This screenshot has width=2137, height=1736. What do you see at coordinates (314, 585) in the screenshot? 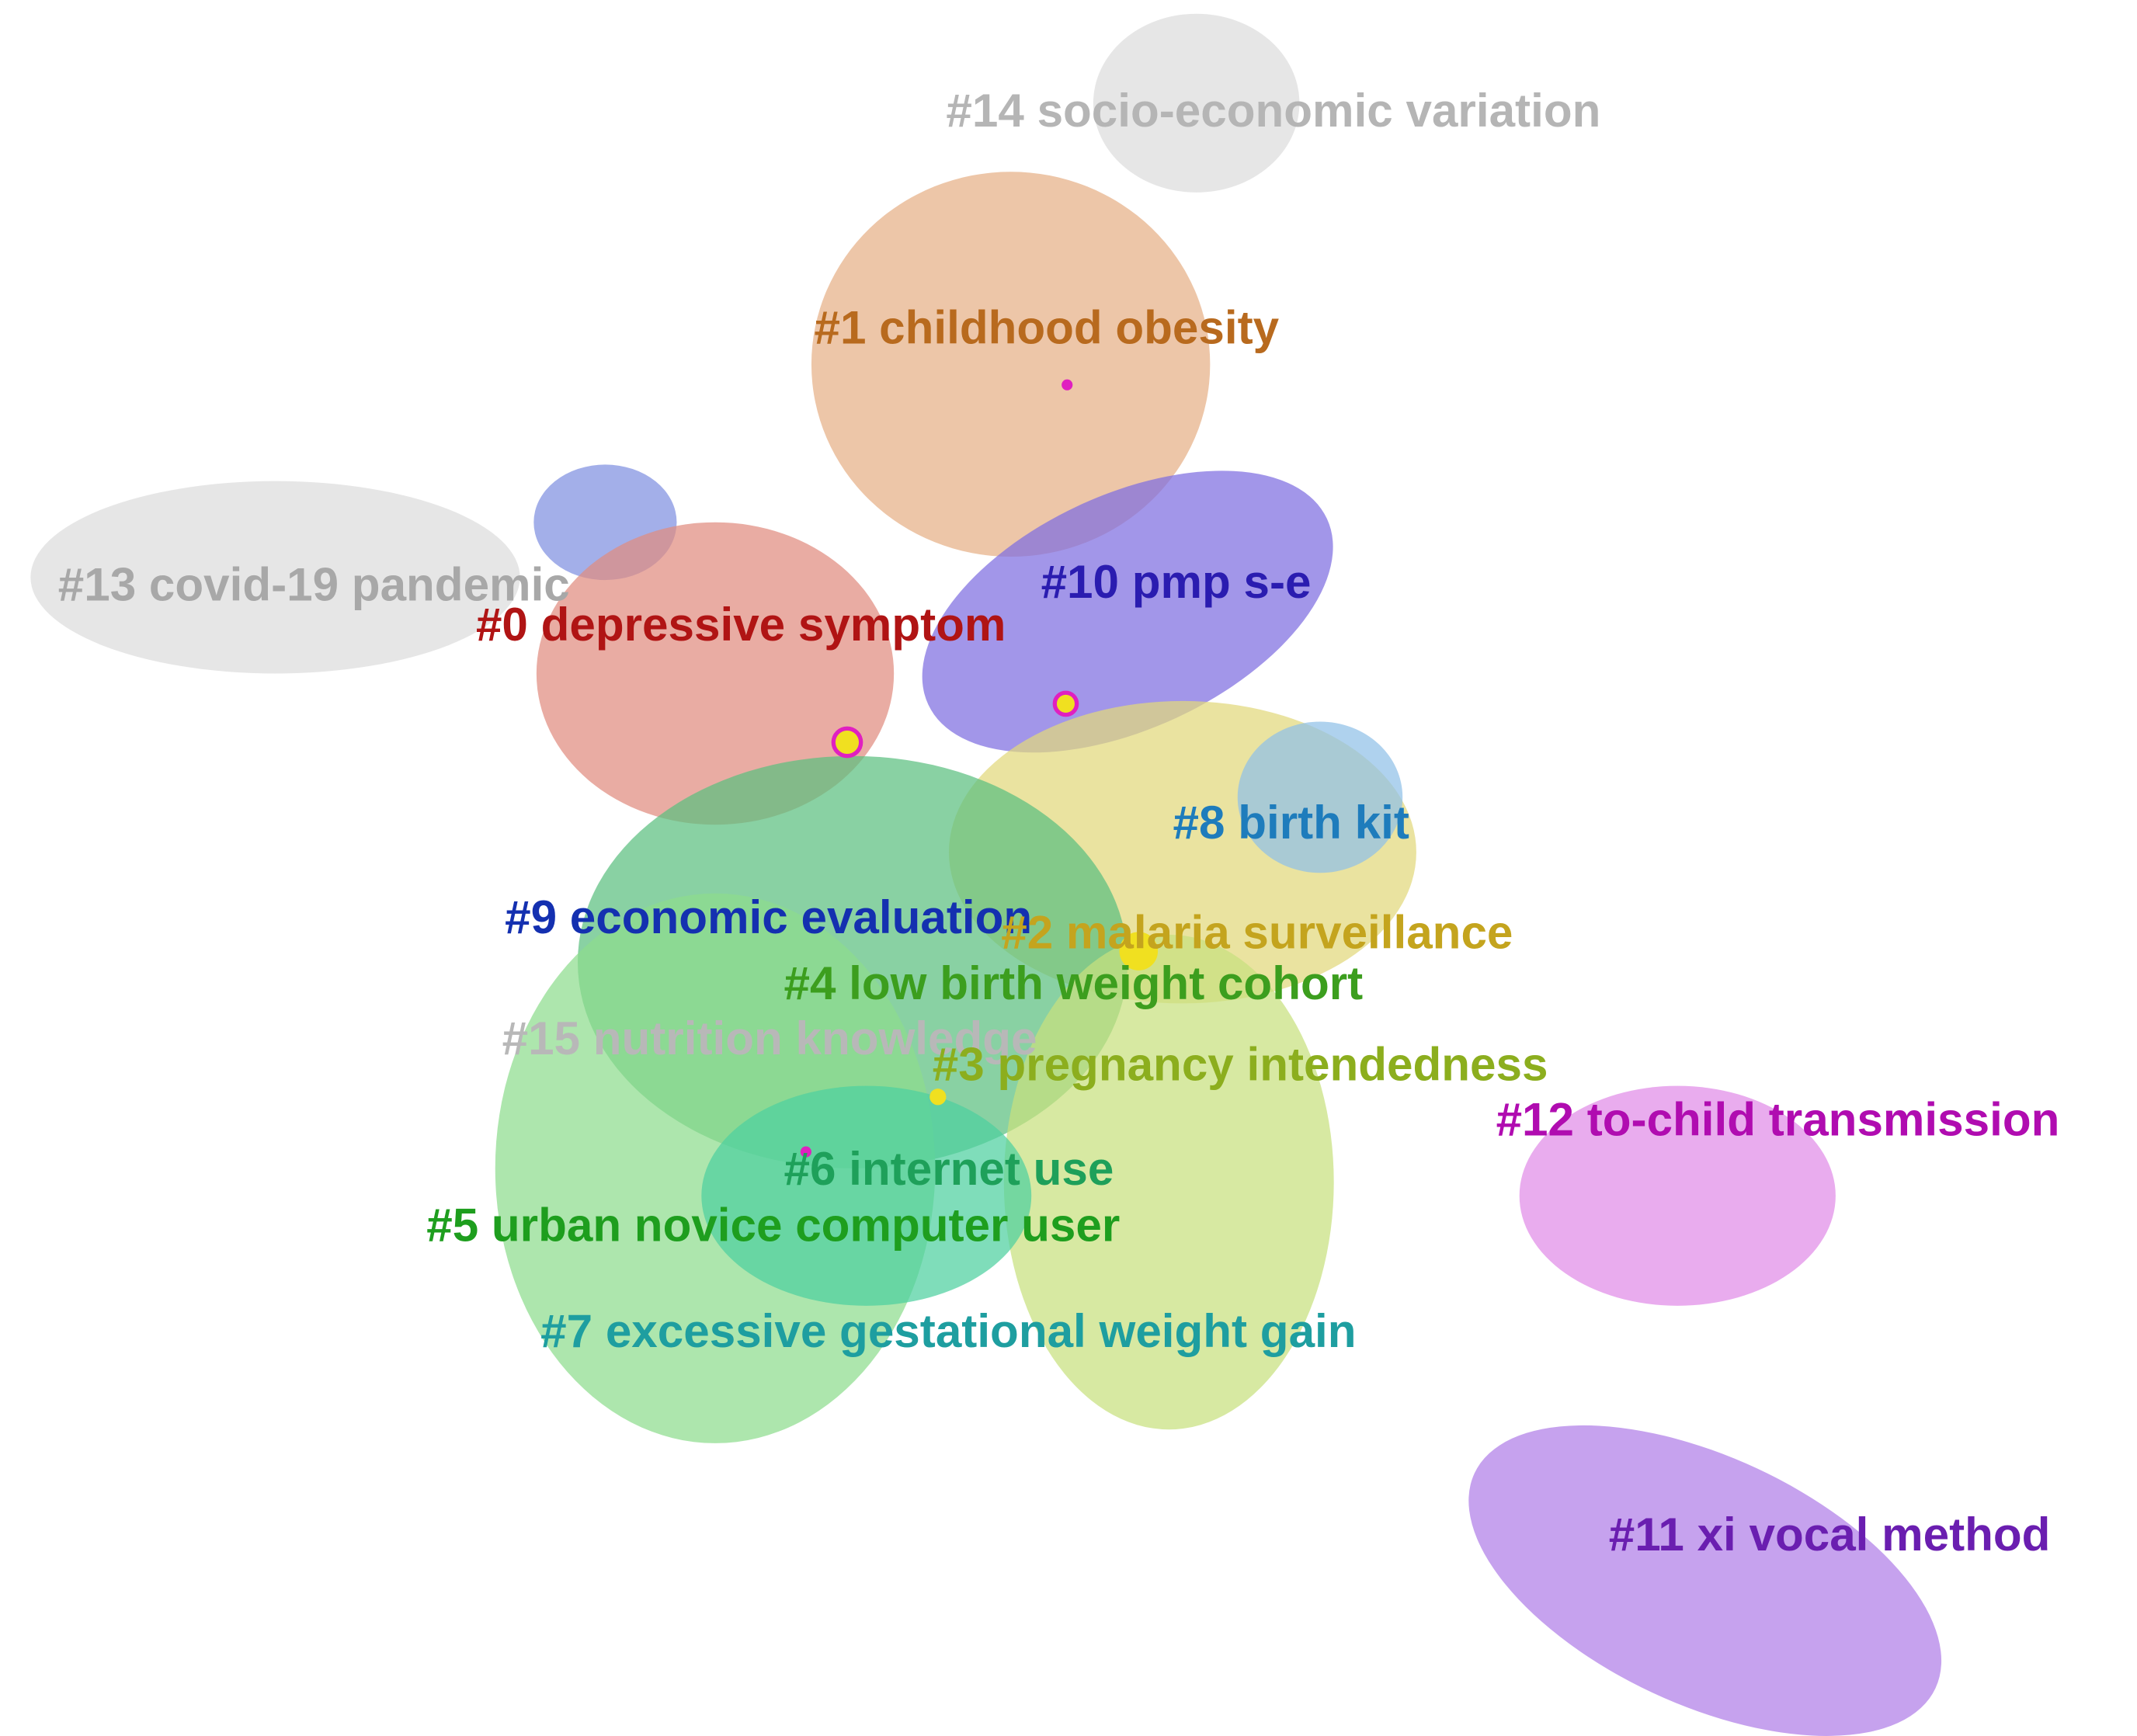
I see `cluster-label: #13 covid-19 pandemic` at bounding box center [314, 585].